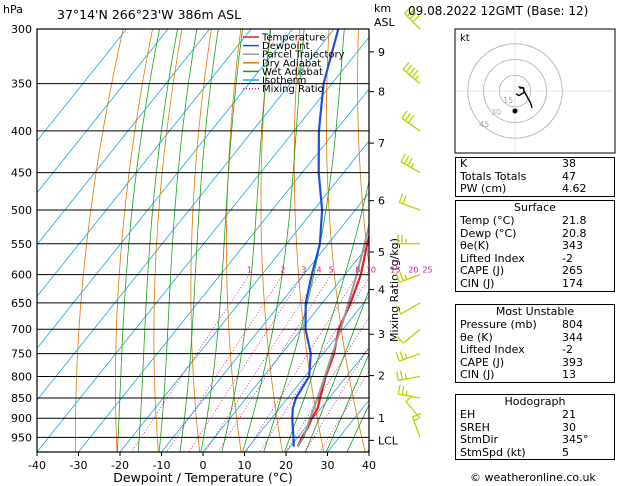 This screenshot has width=629, height=486. What do you see at coordinates (488, 233) in the screenshot?
I see `surface-dewp-label: Dewp (°C)` at bounding box center [488, 233].